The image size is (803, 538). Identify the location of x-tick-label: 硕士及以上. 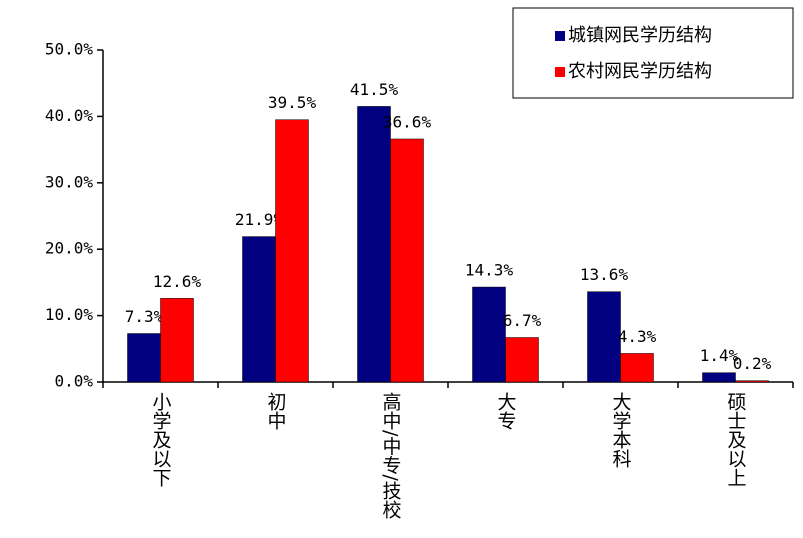
(735, 439).